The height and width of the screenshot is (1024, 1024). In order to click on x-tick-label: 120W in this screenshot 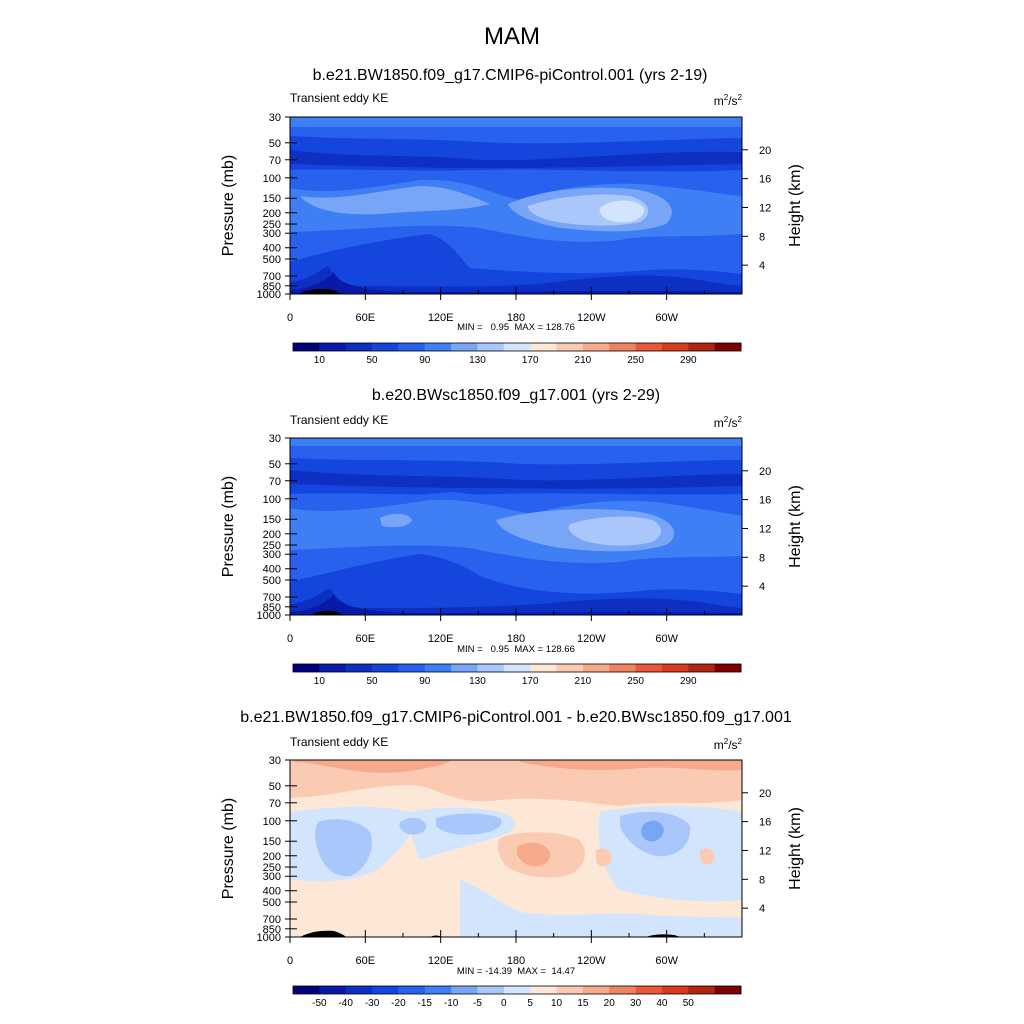, I will do `click(591, 639)`.